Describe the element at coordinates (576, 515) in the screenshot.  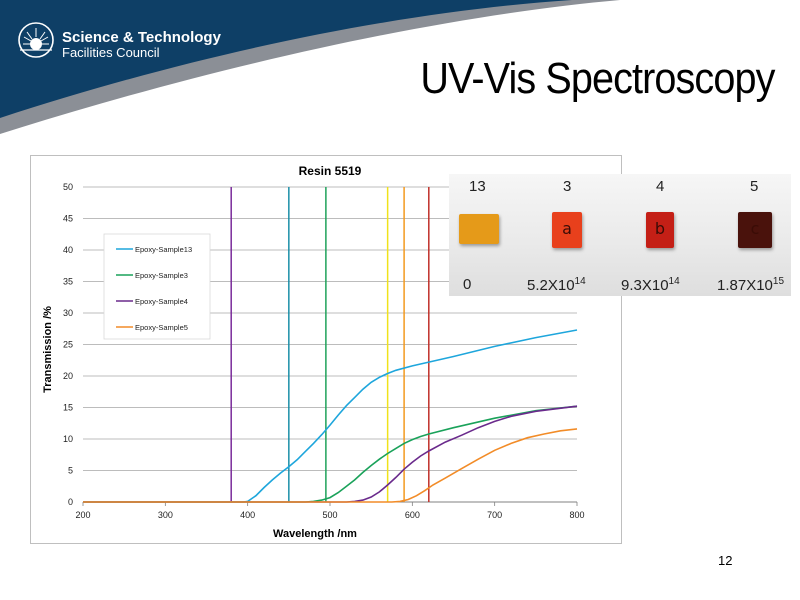
I see `x-tick-label: 800` at that location.